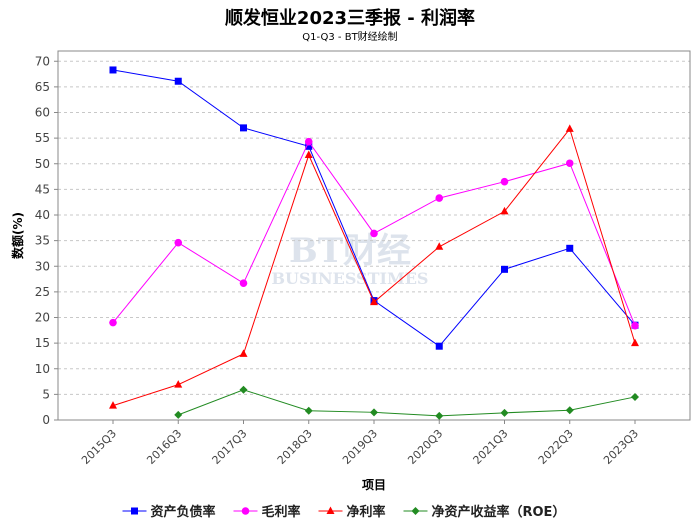  What do you see at coordinates (99, 447) in the screenshot?
I see `x-tick-label: 2015Q3` at bounding box center [99, 447].